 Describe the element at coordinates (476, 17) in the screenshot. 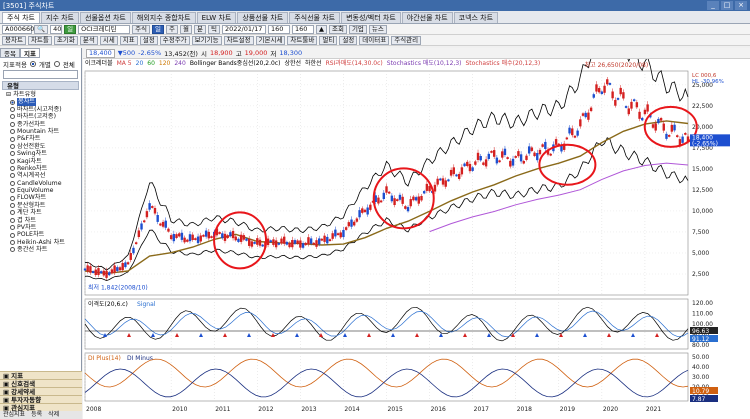

I see `tab-konex-chart: 코넥스 차트` at that location.